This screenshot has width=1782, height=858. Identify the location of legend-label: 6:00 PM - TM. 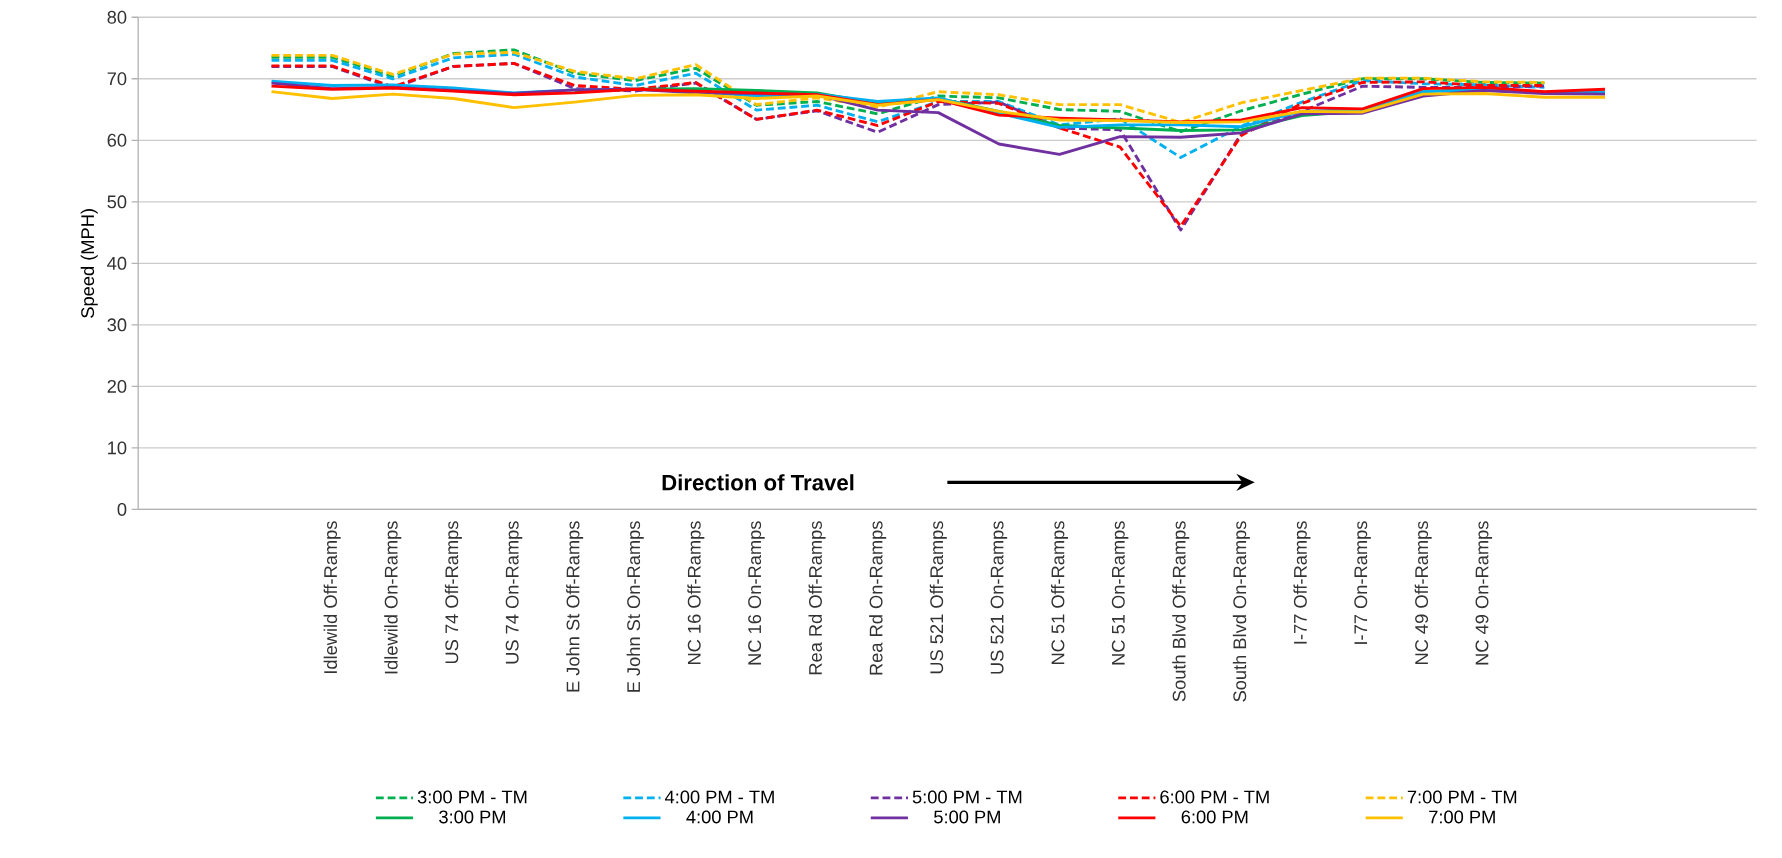
(1214, 797).